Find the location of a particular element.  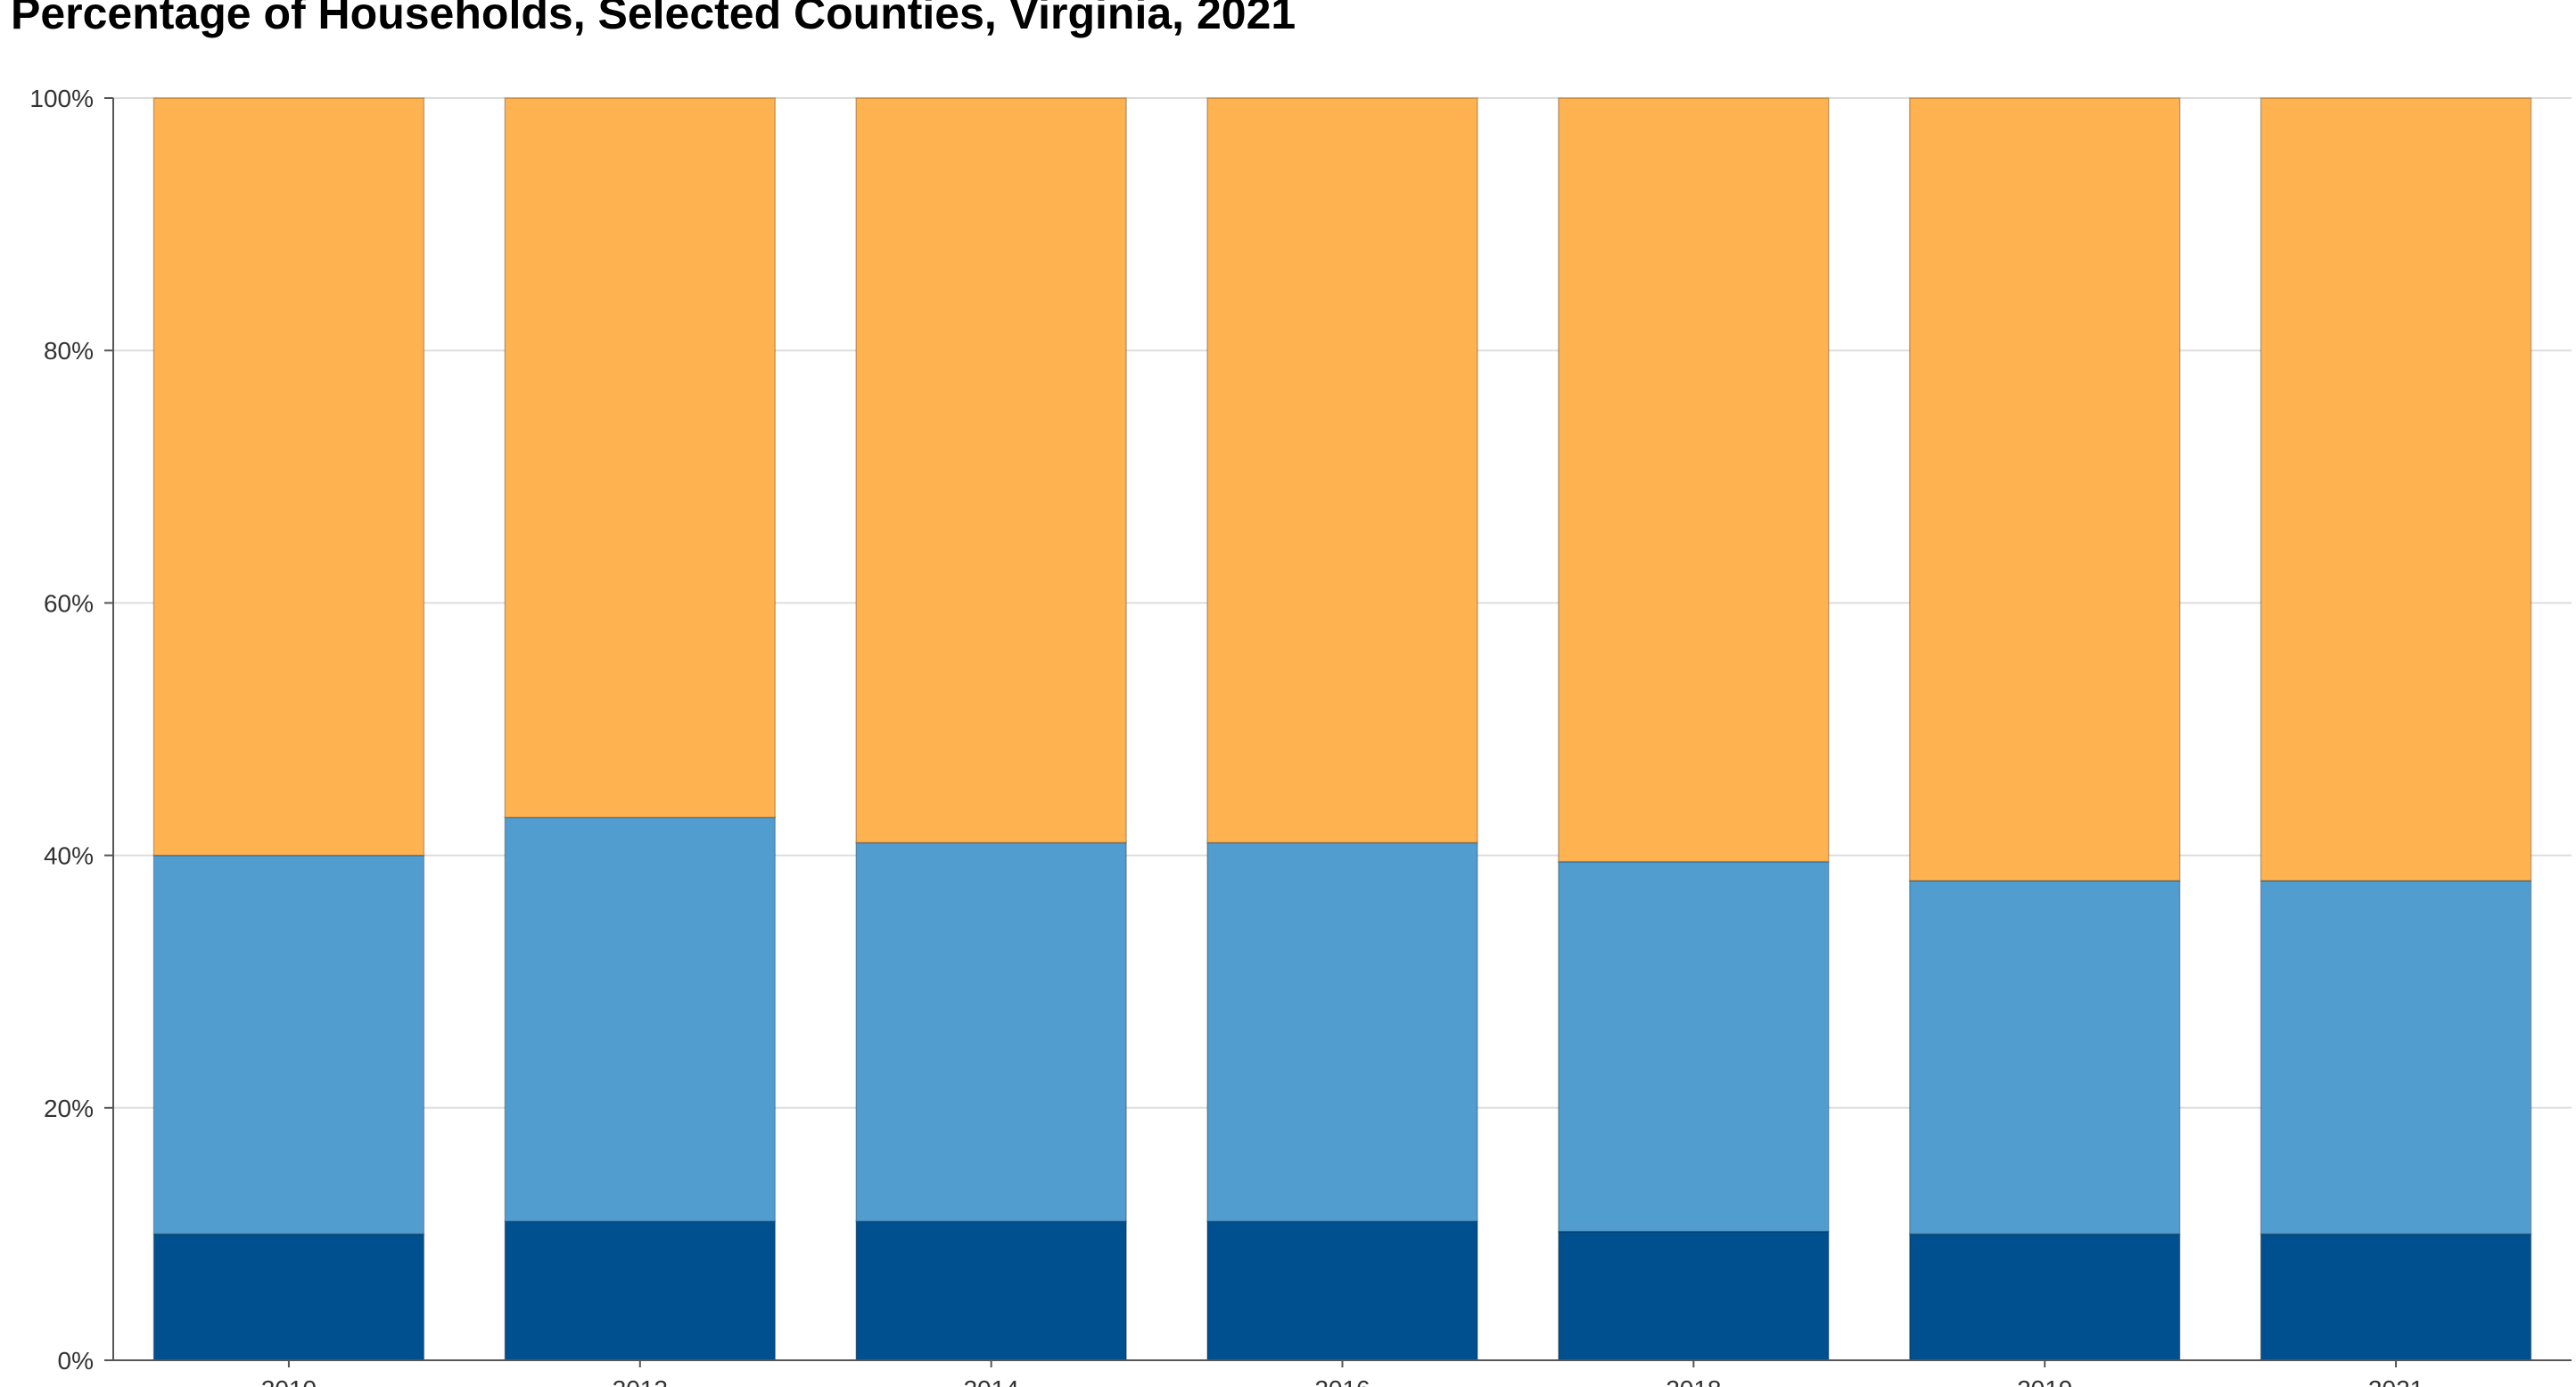

y-tick-label: 0% is located at coordinates (76, 1361).